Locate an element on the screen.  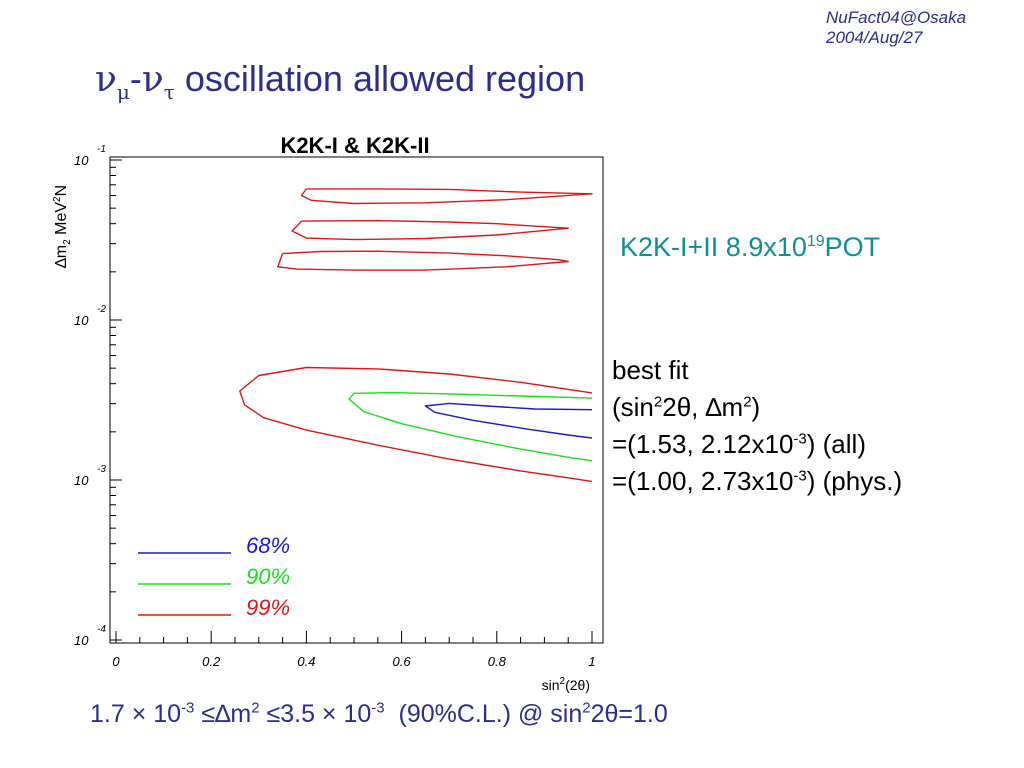
bf-all-exp: -3 is located at coordinates (800, 439).